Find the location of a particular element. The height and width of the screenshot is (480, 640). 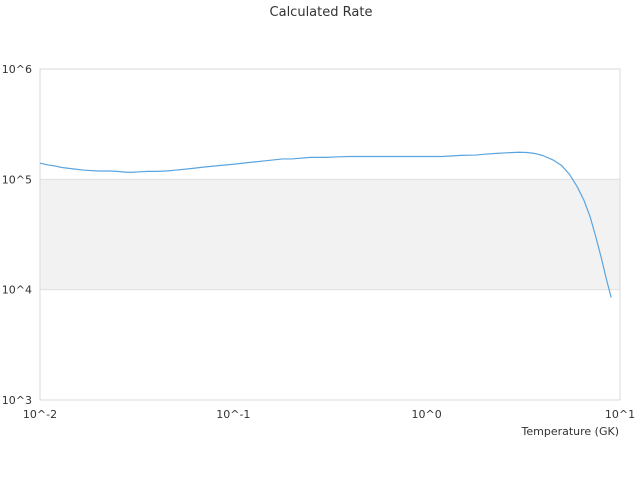

x-tick-label-2: 10^0 is located at coordinates (427, 414).